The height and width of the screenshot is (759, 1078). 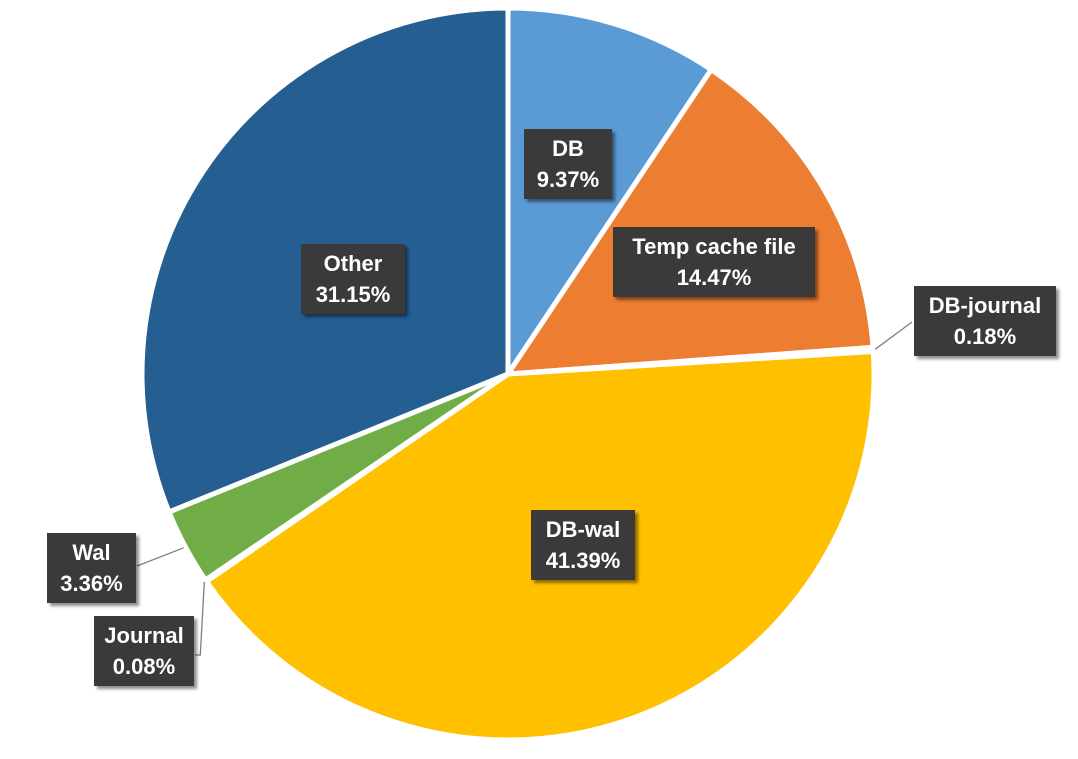 I want to click on data-label-category: Other, so click(x=353, y=263).